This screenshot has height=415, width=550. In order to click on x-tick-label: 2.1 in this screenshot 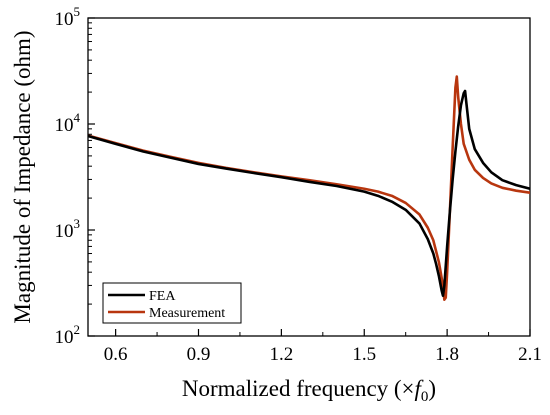, I will do `click(530, 354)`.